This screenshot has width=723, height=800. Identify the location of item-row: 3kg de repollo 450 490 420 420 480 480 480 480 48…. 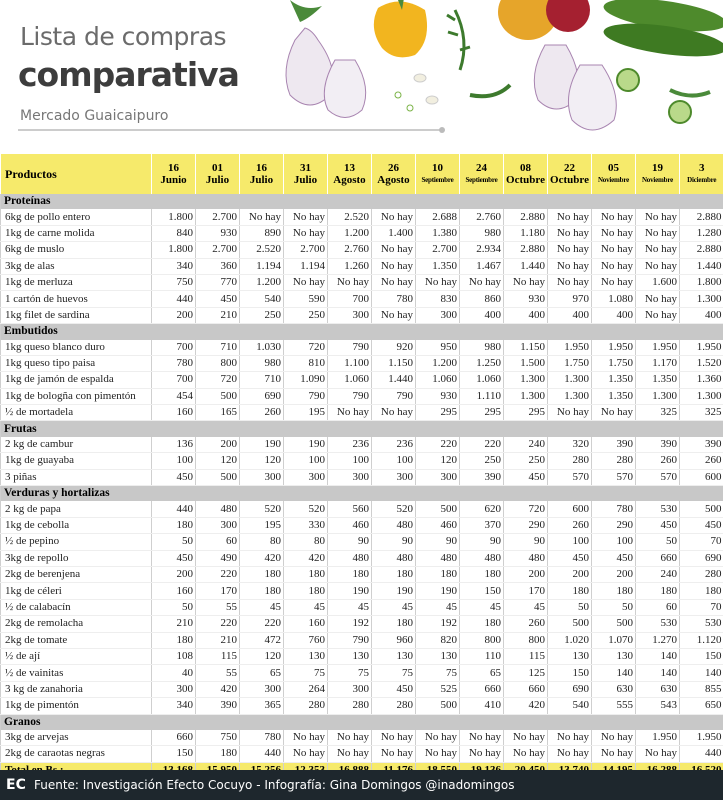
(361, 558).